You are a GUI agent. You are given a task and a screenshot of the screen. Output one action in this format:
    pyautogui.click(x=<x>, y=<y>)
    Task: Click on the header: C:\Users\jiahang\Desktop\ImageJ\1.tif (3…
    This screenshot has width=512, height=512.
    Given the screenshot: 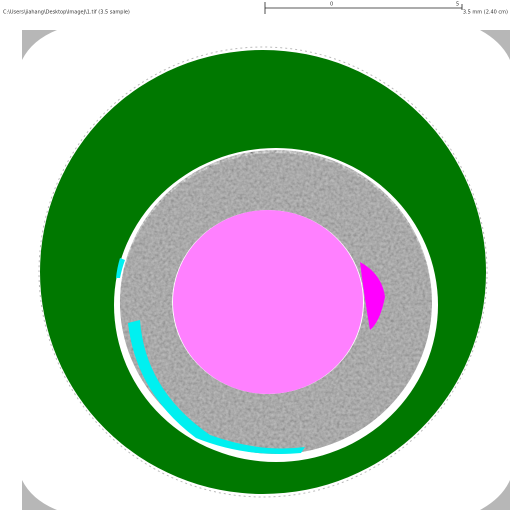 What is the action you would take?
    pyautogui.click(x=255, y=9)
    